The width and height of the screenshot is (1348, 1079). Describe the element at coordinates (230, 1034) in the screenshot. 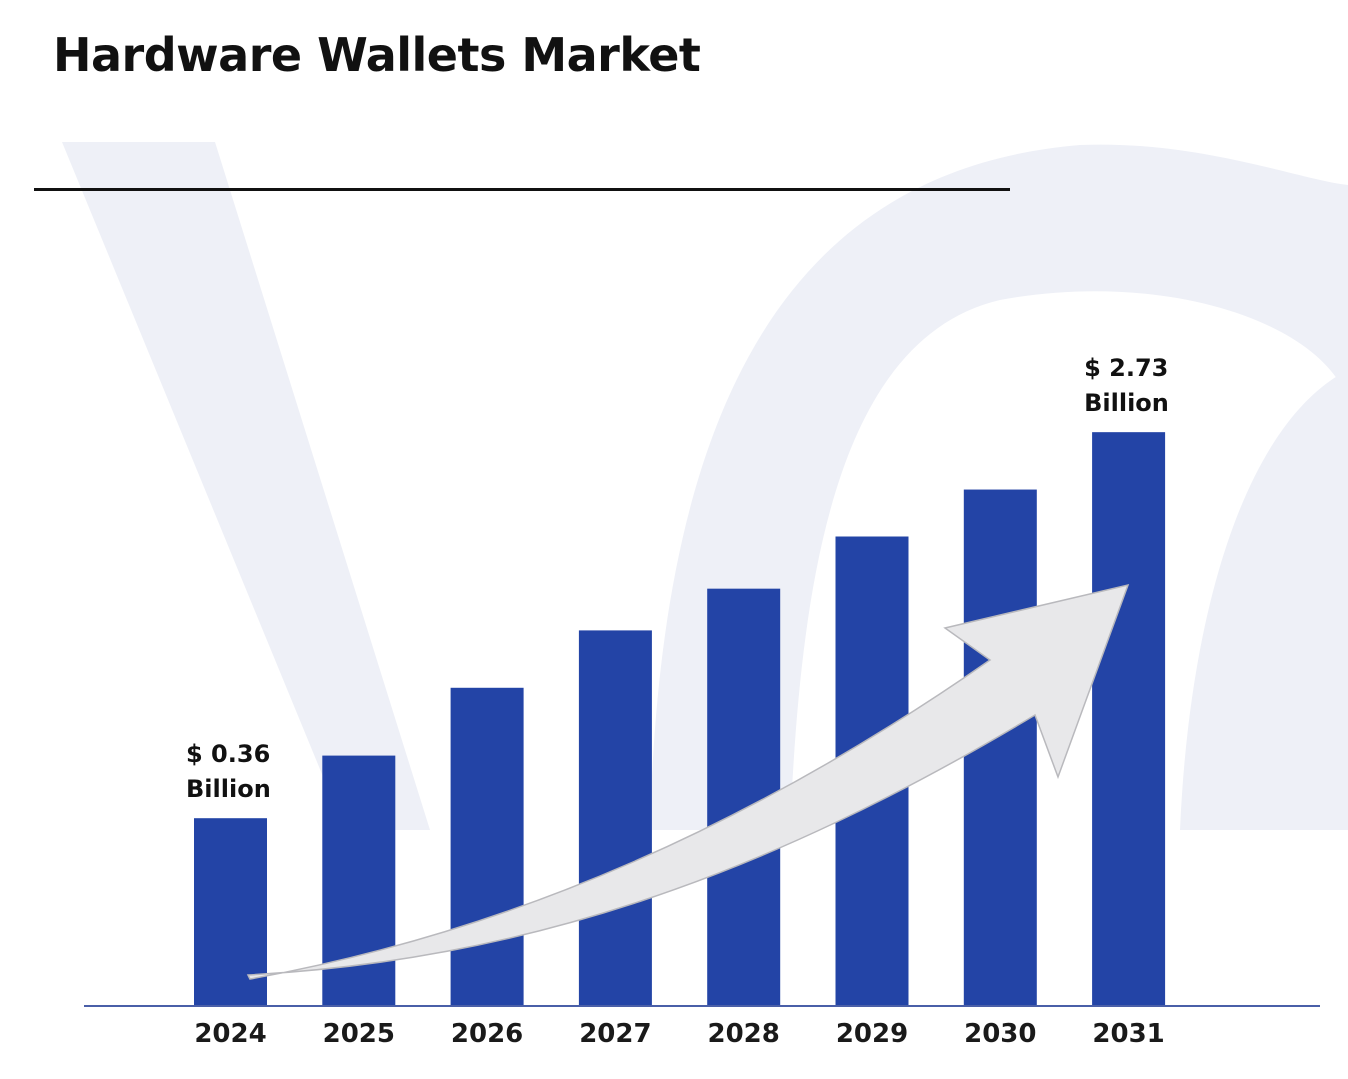

I see `x-tick-label-2024: 2024` at that location.